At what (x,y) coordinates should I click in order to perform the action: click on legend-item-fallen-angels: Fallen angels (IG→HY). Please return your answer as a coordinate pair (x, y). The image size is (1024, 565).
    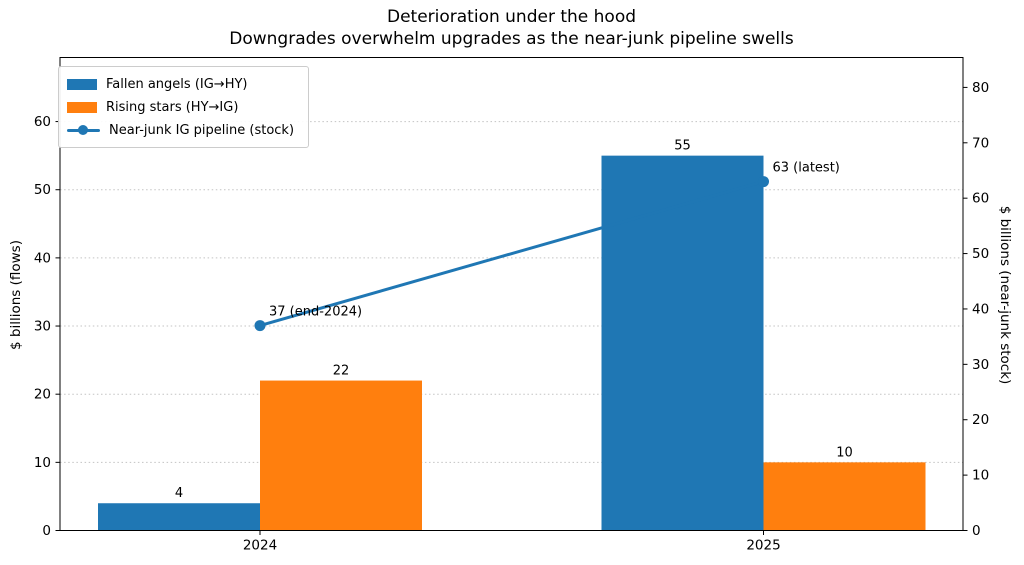
    Looking at the image, I should click on (180, 84).